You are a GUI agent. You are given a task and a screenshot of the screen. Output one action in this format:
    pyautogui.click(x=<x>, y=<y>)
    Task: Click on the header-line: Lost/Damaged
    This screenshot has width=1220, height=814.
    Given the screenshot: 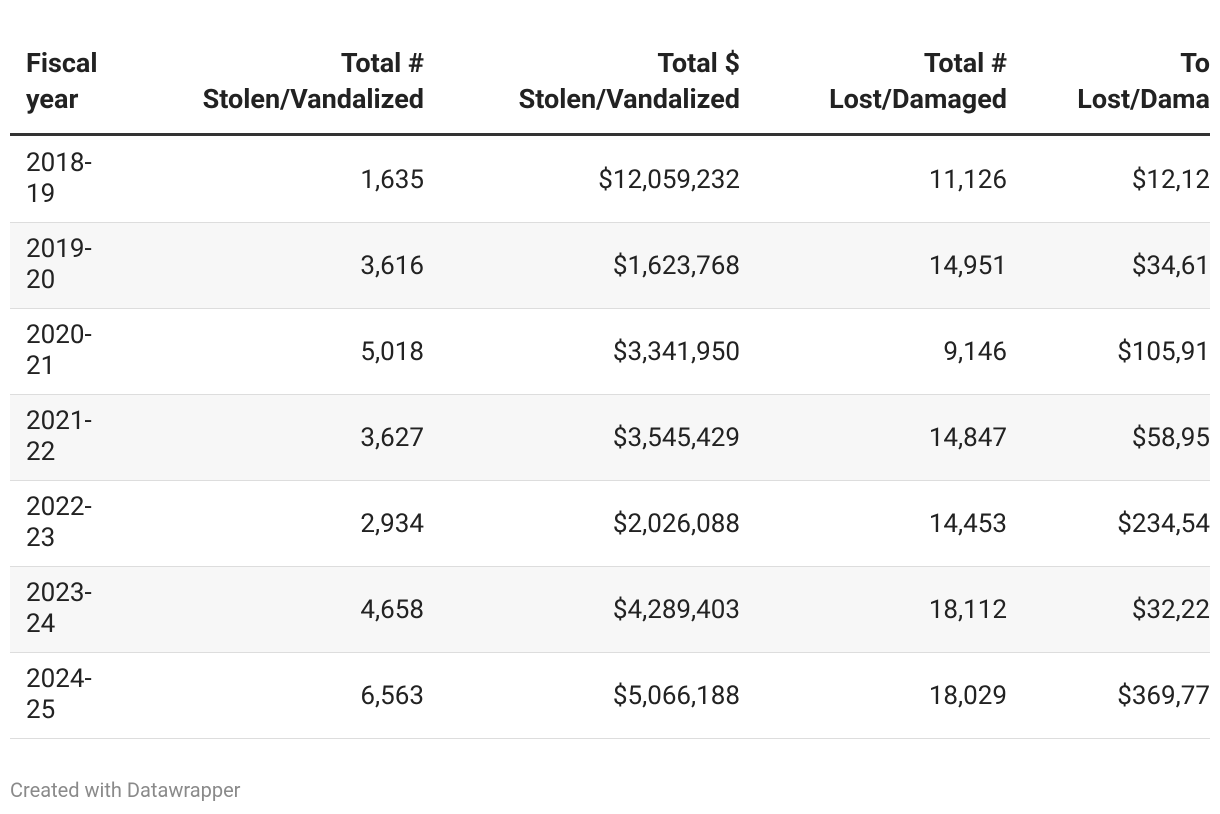 What is the action you would take?
    pyautogui.click(x=918, y=99)
    